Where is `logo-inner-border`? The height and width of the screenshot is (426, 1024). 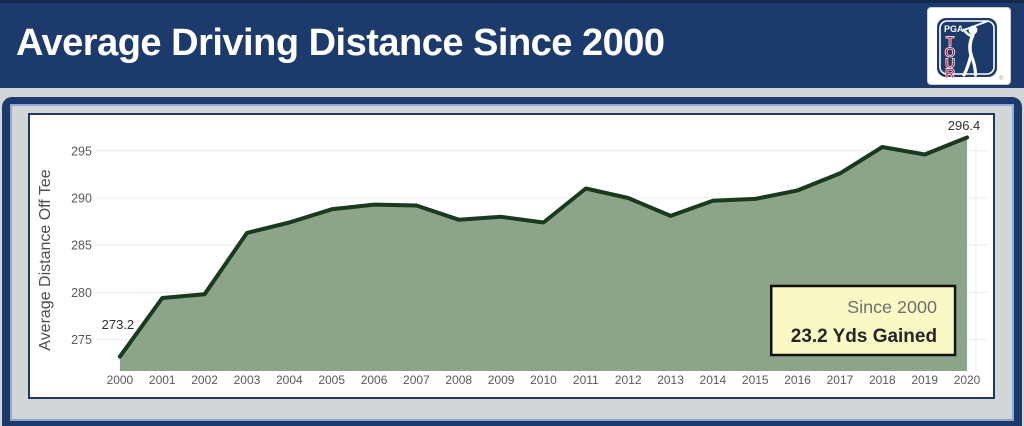
logo-inner-border is located at coordinates (967, 47).